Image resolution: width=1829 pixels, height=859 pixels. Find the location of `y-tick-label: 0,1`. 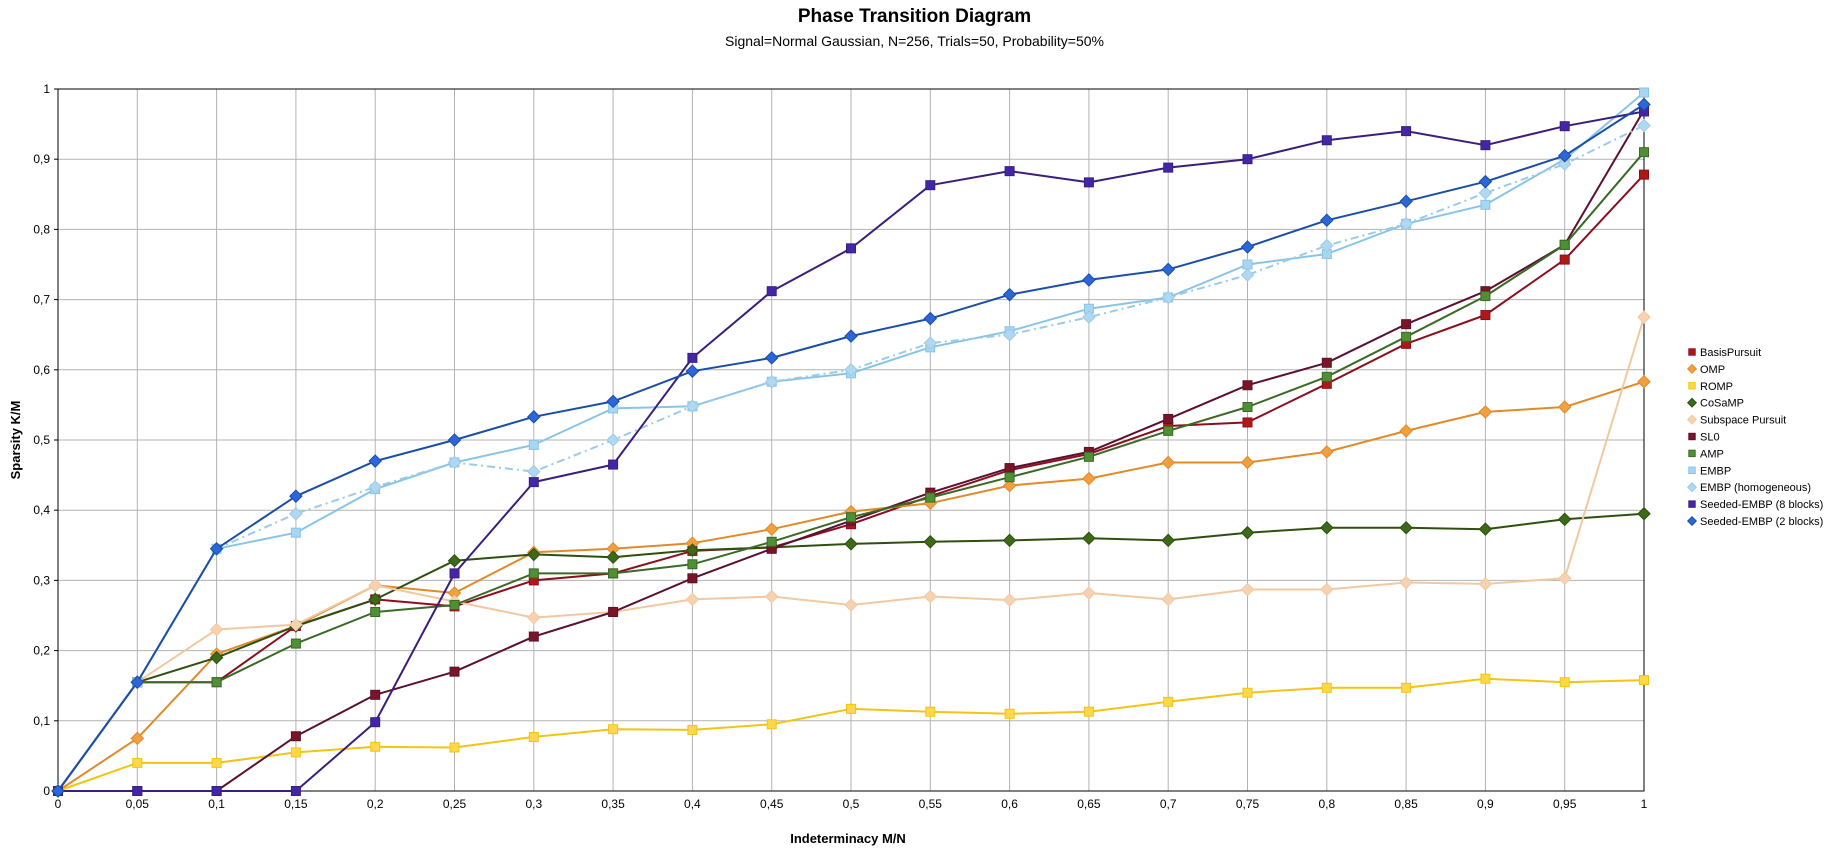

y-tick-label: 0,1 is located at coordinates (41, 721).